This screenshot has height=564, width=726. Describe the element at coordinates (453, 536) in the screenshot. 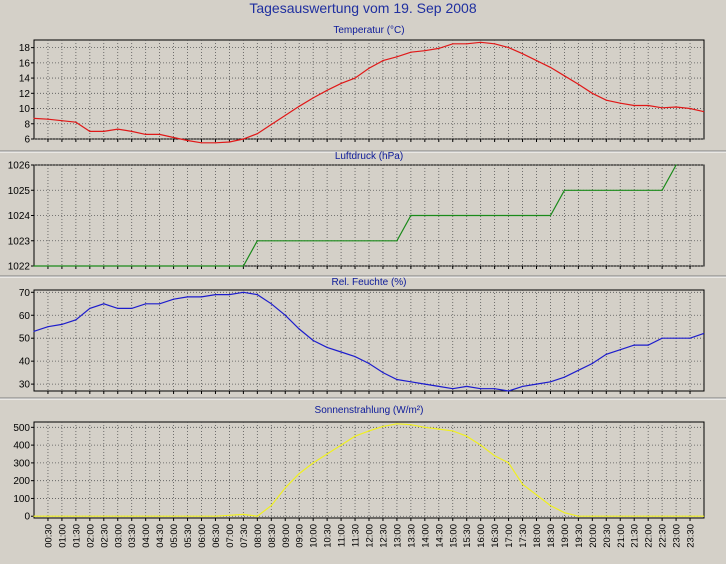

I see `x-tick-label: 15:00` at that location.